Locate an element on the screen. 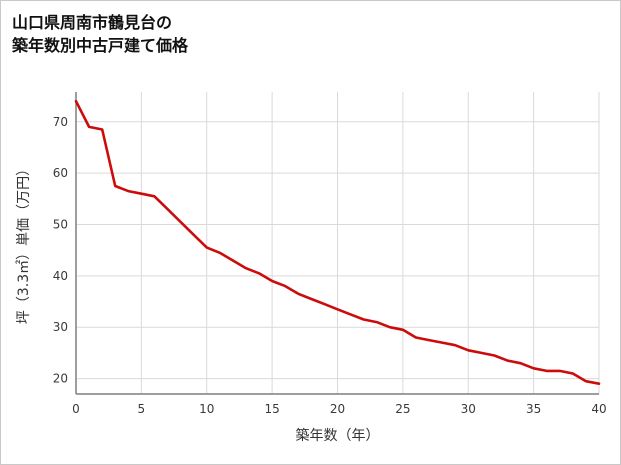 This screenshot has width=621, height=465. y-axis-title: 坪（3.3㎡）単価（万円） is located at coordinates (24, 243).